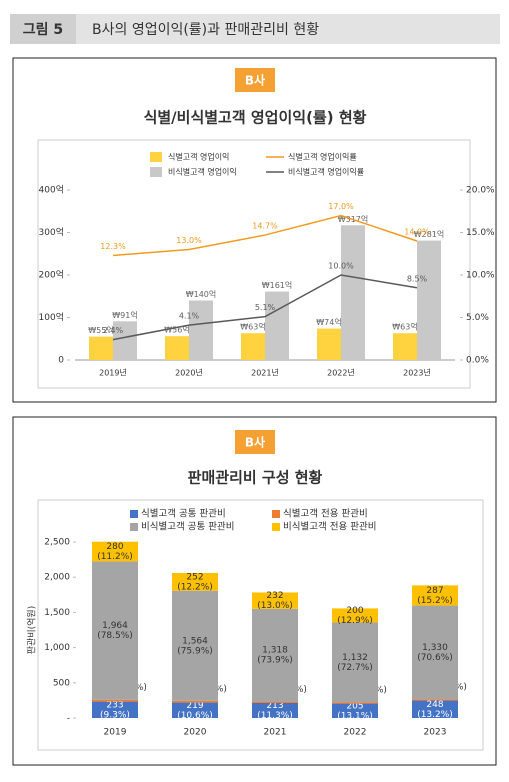 This screenshot has width=509, height=782. What do you see at coordinates (355, 658) in the screenshot?
I see `value-label: 1,132` at bounding box center [355, 658].